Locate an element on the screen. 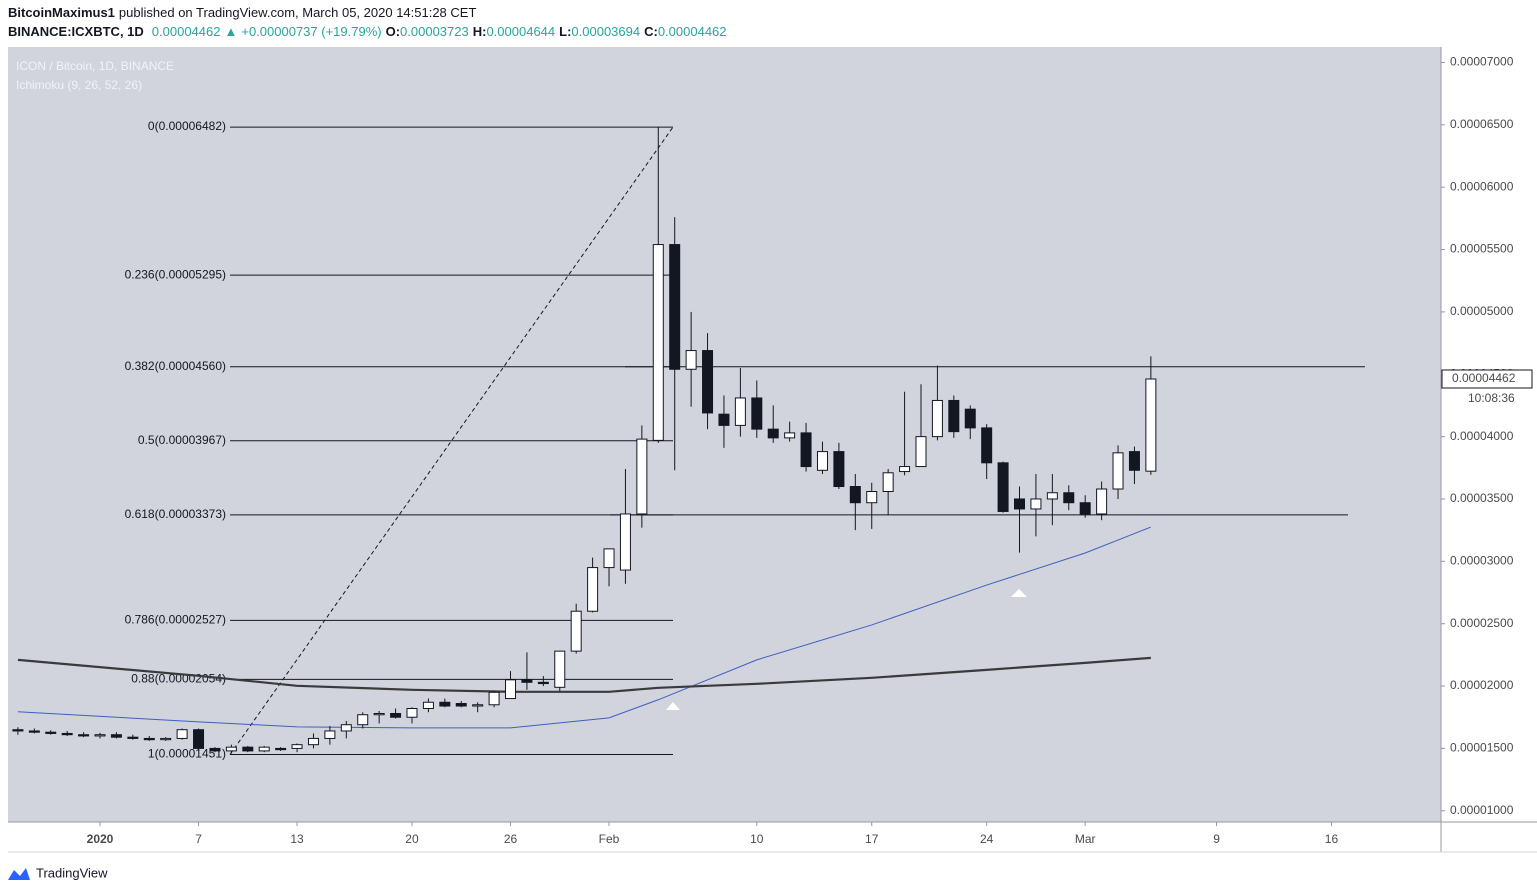  fib-label: 0.88(0.00002054) is located at coordinates (178, 678).